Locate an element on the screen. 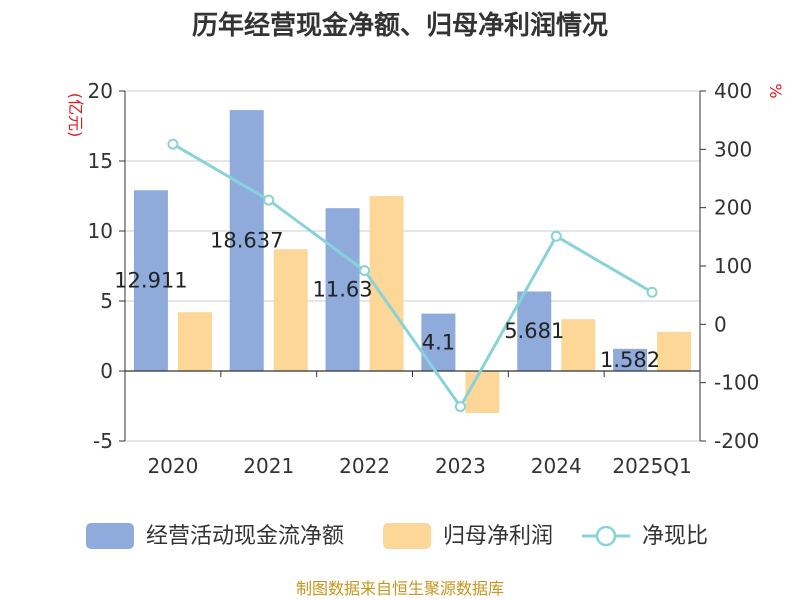 This screenshot has width=800, height=600. x-axis-tick-label: 2024 is located at coordinates (556, 466).